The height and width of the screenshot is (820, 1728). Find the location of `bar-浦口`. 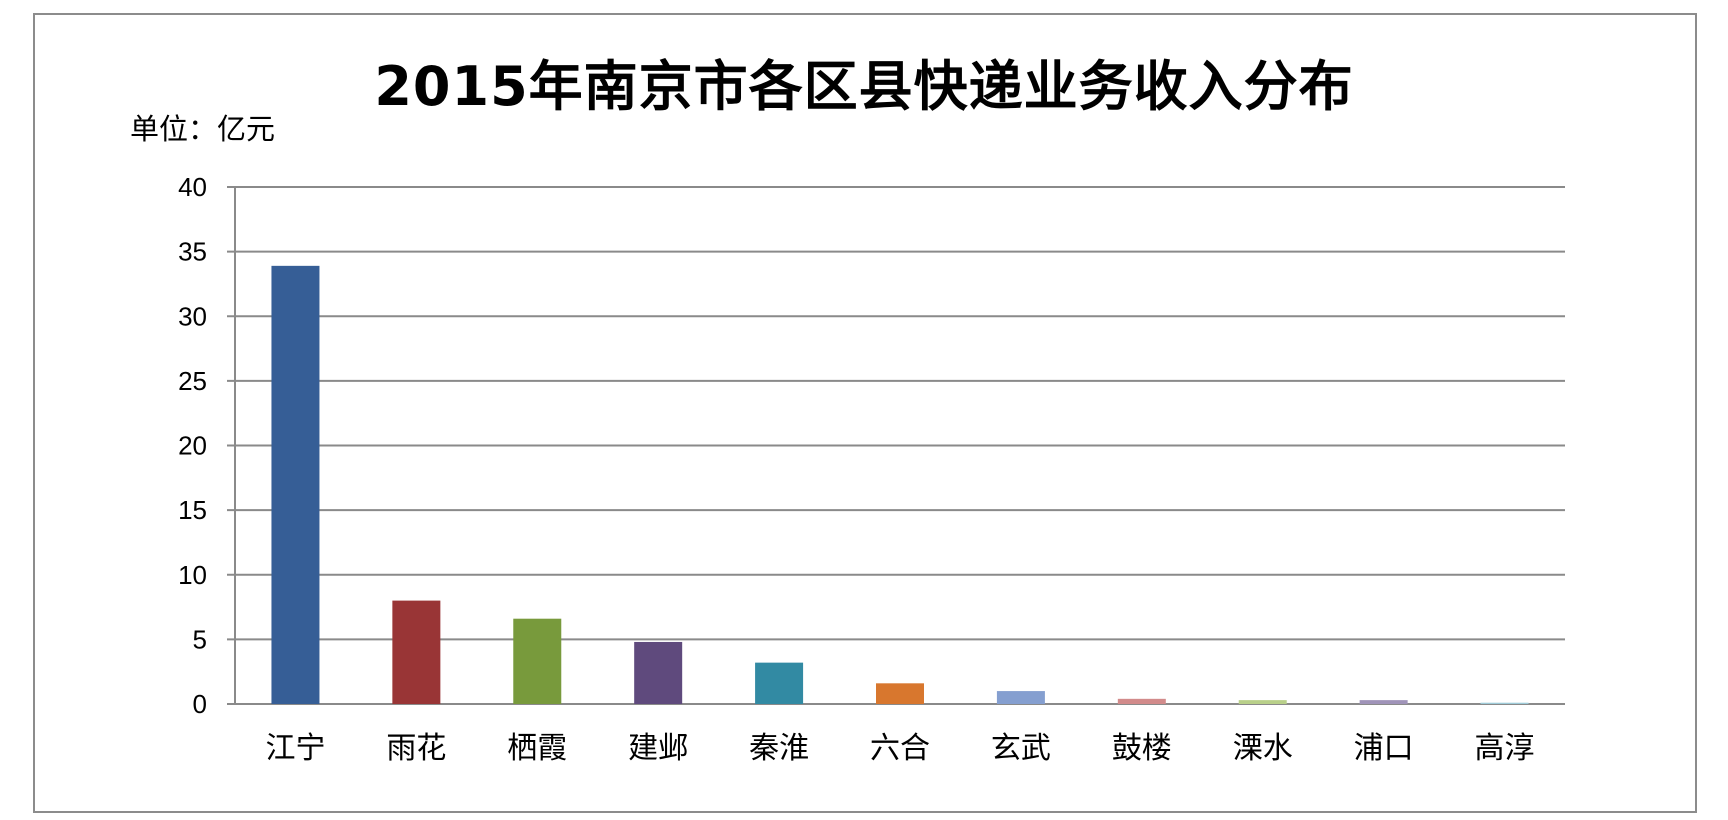

bar-浦口 is located at coordinates (1383, 702).